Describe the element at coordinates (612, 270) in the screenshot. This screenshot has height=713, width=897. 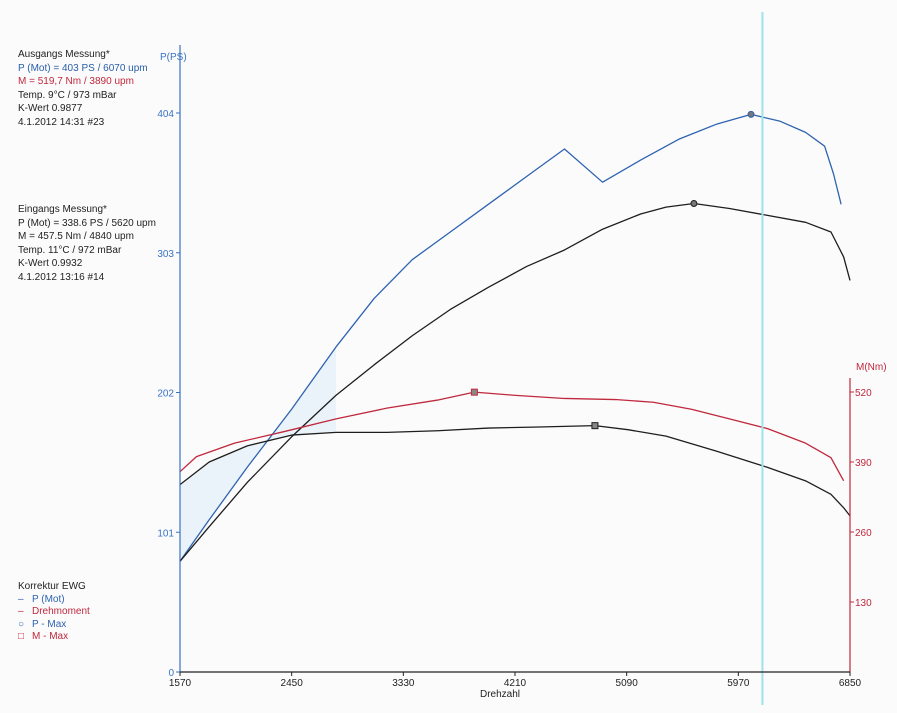
I see `markers-layer` at that location.